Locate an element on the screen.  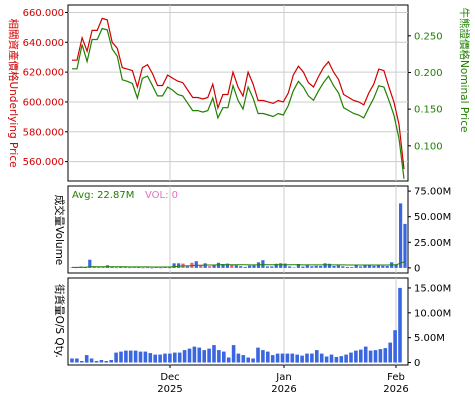
volume-tick-label: 25.00M is located at coordinates (432, 243).